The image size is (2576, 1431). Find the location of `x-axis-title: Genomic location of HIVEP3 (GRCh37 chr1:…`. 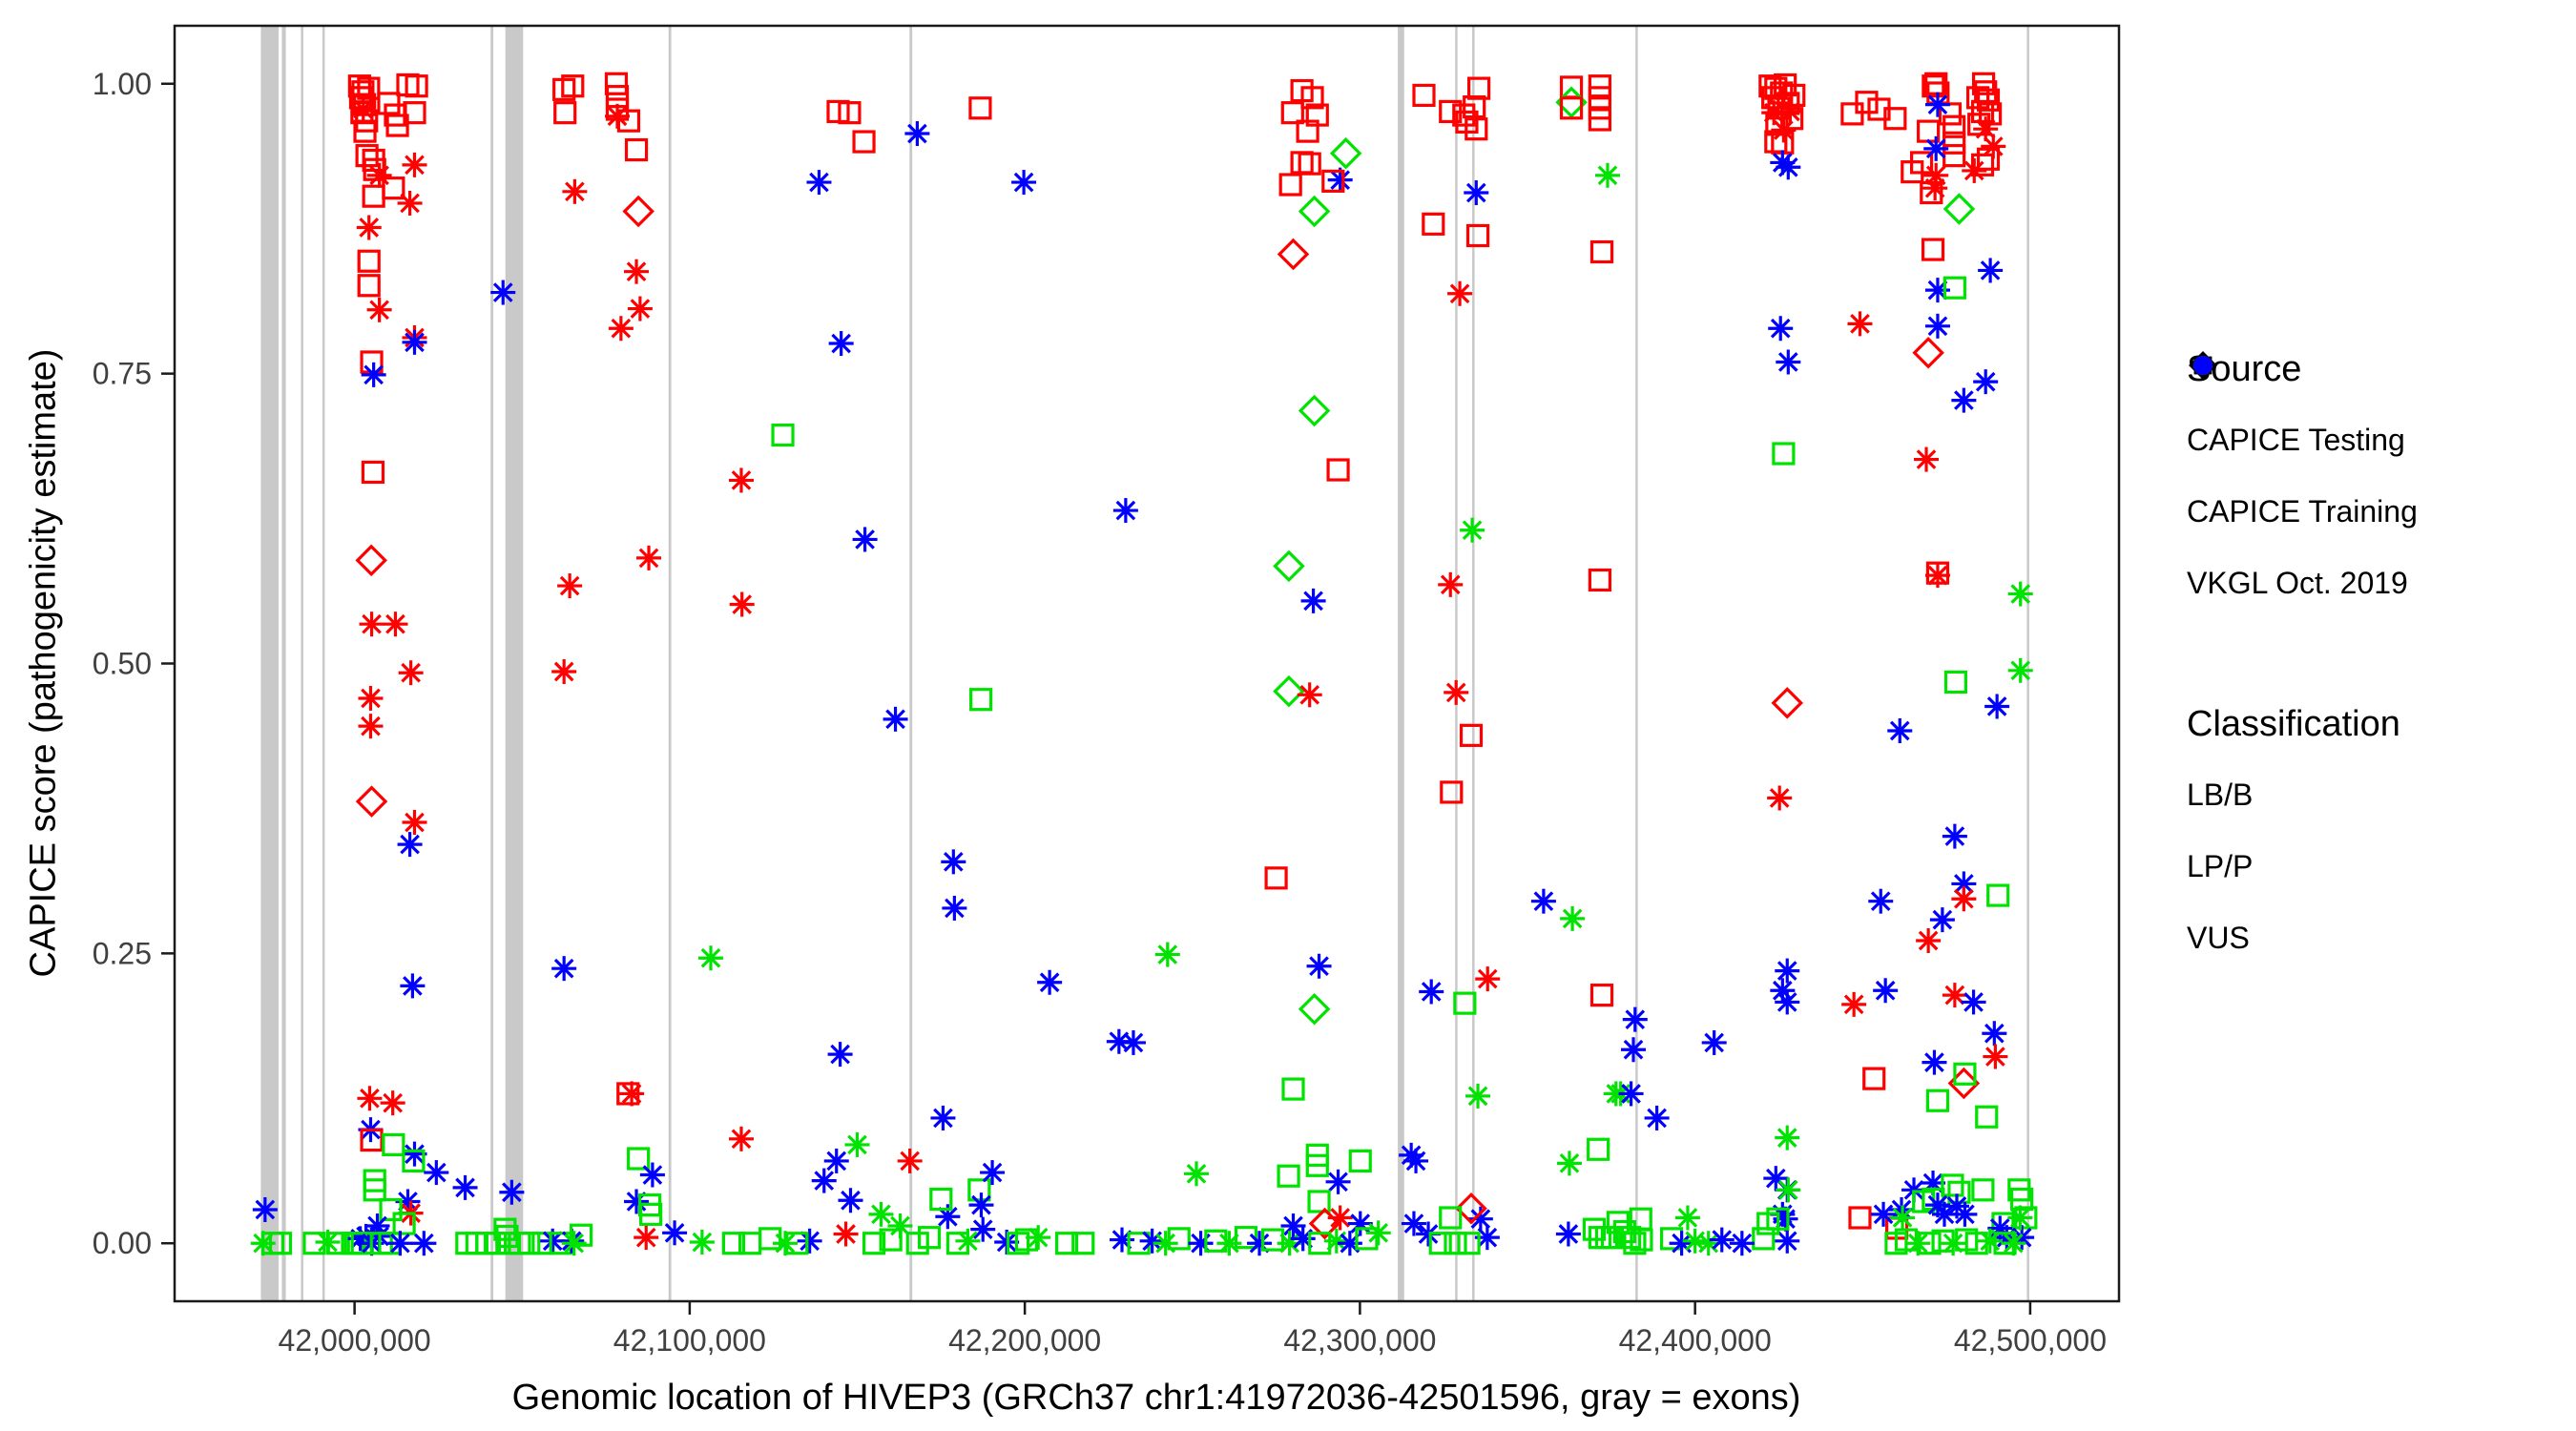

x-axis-title: Genomic location of HIVEP3 (GRCh37 chr1:… is located at coordinates (1156, 1398).